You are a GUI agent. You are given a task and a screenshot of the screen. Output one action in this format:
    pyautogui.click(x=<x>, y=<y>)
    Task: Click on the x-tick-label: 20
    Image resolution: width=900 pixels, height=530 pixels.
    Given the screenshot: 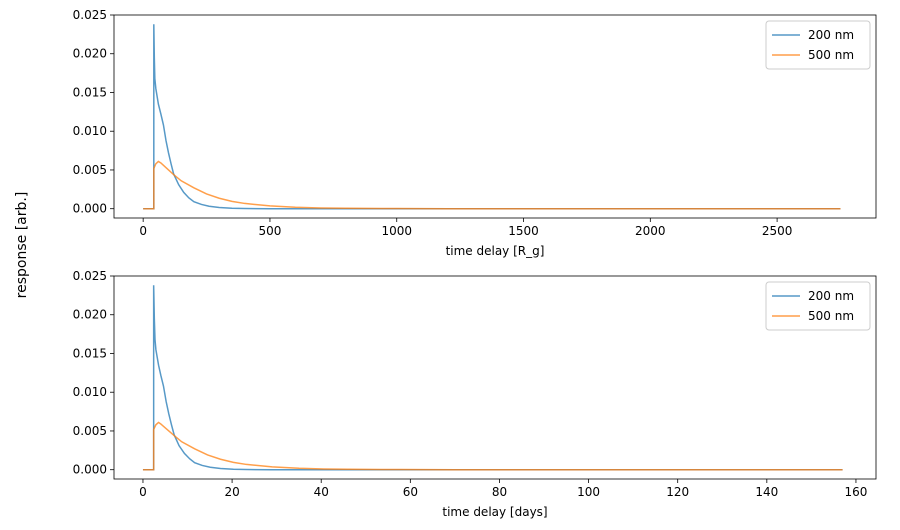 What is the action you would take?
    pyautogui.click(x=231, y=492)
    